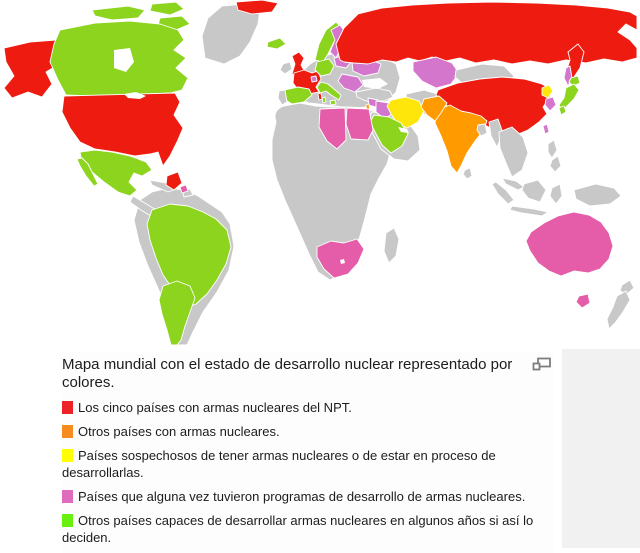 The height and width of the screenshot is (553, 640). What do you see at coordinates (122, 129) in the screenshot?
I see `region-usa` at bounding box center [122, 129].